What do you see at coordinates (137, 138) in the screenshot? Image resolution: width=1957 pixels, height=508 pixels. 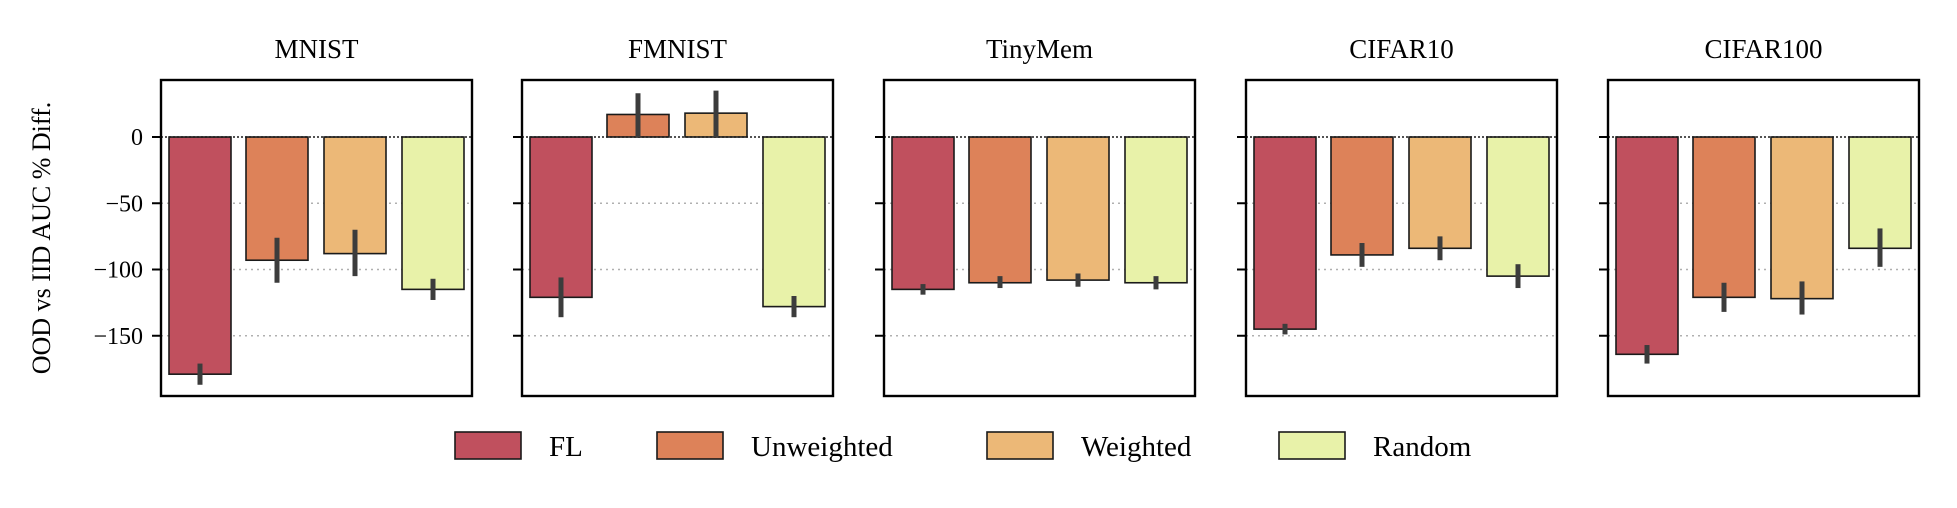 I see `y-tick-label: 0` at bounding box center [137, 138].